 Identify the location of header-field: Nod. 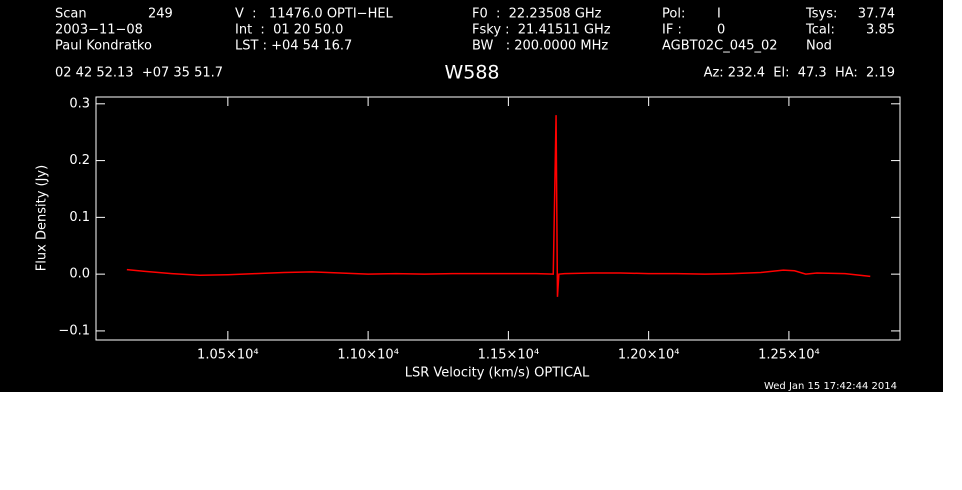
(819, 46).